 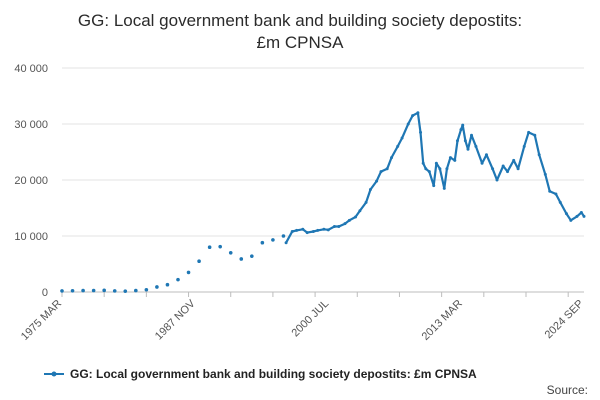 What do you see at coordinates (175, 319) in the screenshot?
I see `x-tick-label: 1987 NOV` at bounding box center [175, 319].